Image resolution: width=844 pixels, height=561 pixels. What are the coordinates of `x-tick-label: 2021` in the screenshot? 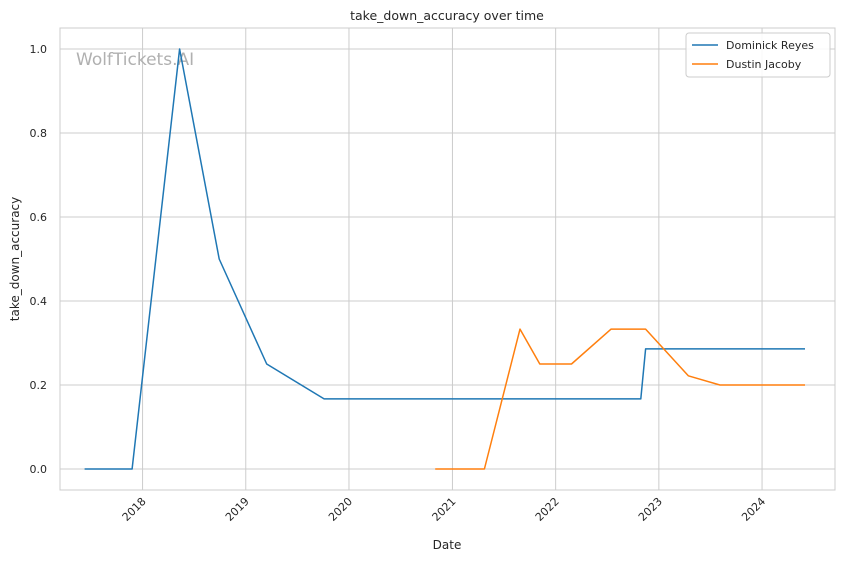 It's located at (444, 509).